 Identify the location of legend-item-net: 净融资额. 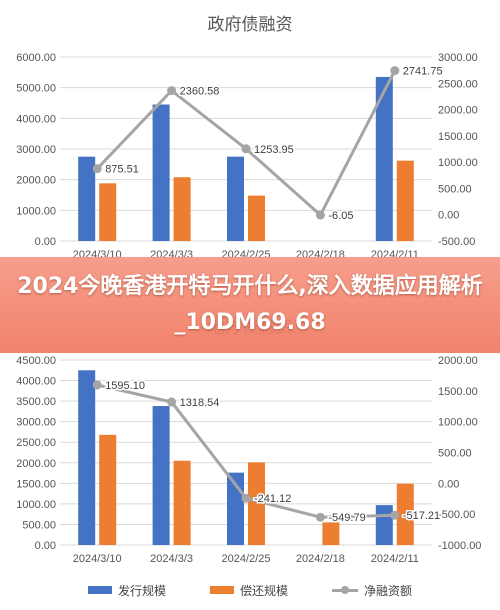
(372, 590).